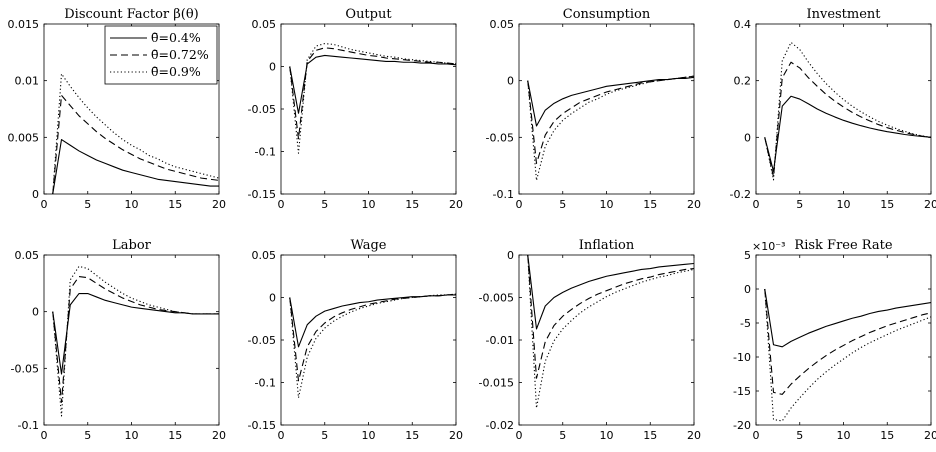 Image resolution: width=936 pixels, height=452 pixels. What do you see at coordinates (131, 14) in the screenshot?
I see `chart-title: Discount Factor β(θ)` at bounding box center [131, 14].